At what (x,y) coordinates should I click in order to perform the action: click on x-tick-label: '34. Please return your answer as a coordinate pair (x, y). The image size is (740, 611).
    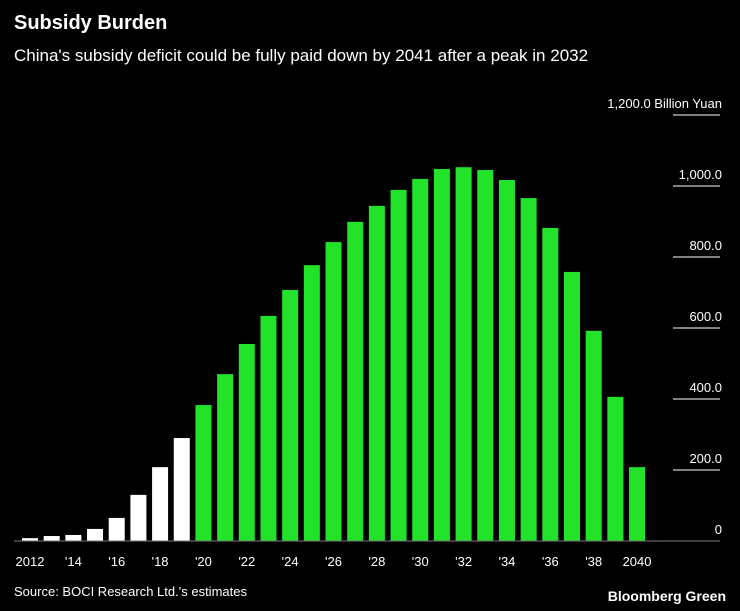
    Looking at the image, I should click on (506, 561).